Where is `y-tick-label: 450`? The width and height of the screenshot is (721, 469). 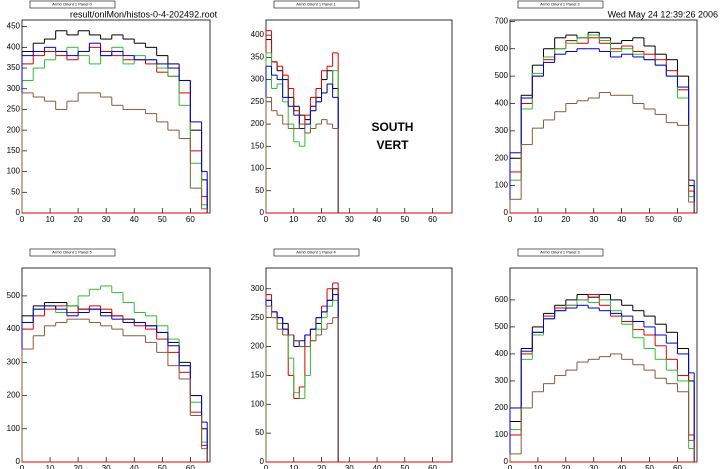
y-tick-label: 450 is located at coordinates (14, 26).